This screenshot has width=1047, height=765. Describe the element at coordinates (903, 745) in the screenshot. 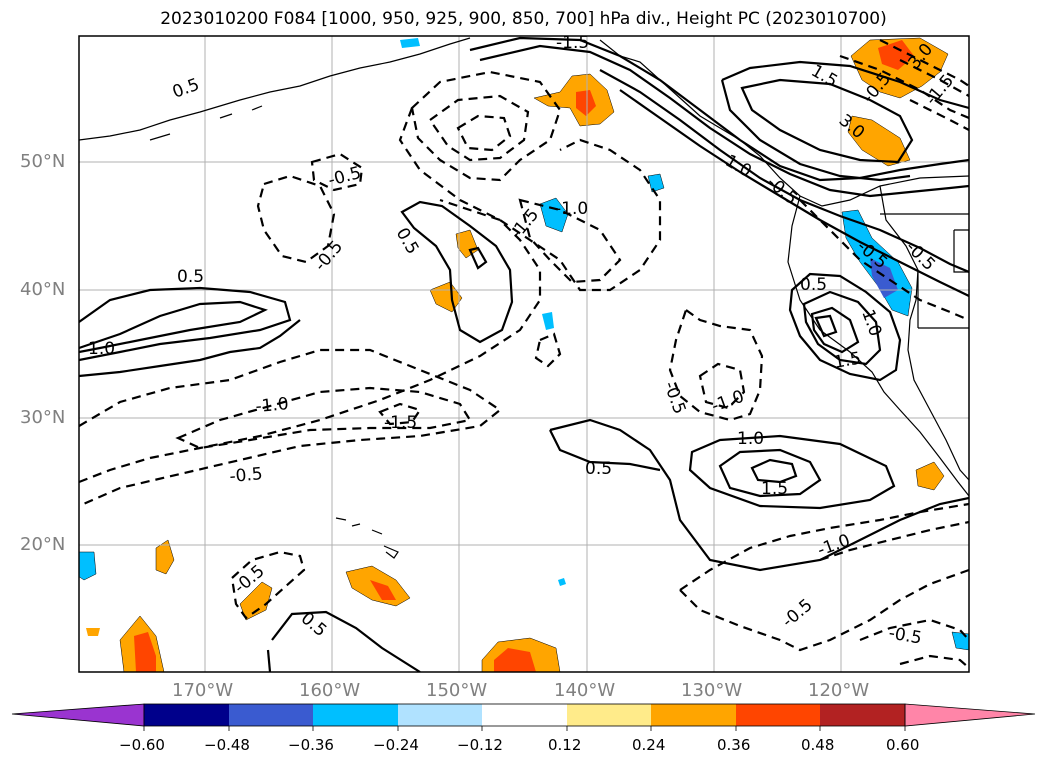

I see `colorbar-tick-label: 0.60` at that location.